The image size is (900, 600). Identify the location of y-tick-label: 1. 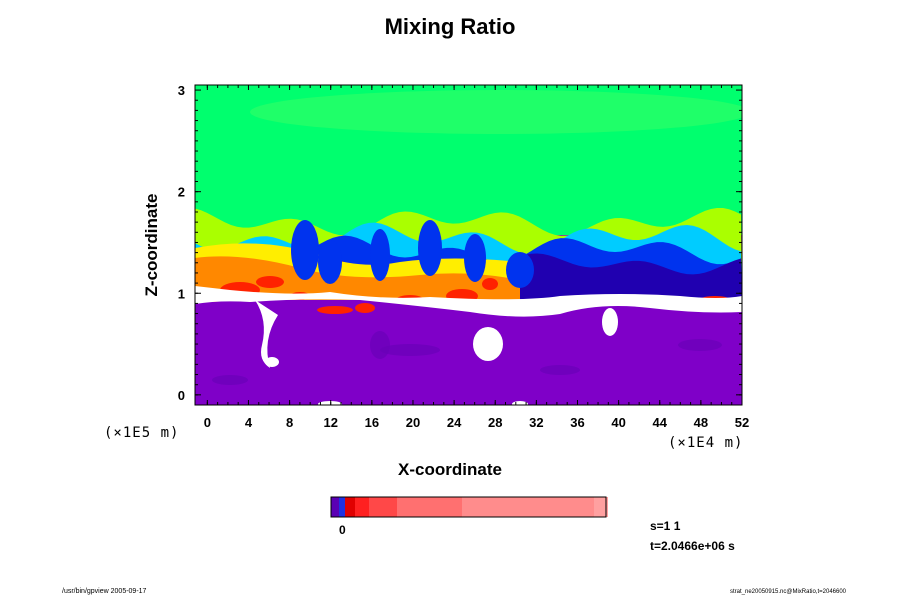
(181, 293).